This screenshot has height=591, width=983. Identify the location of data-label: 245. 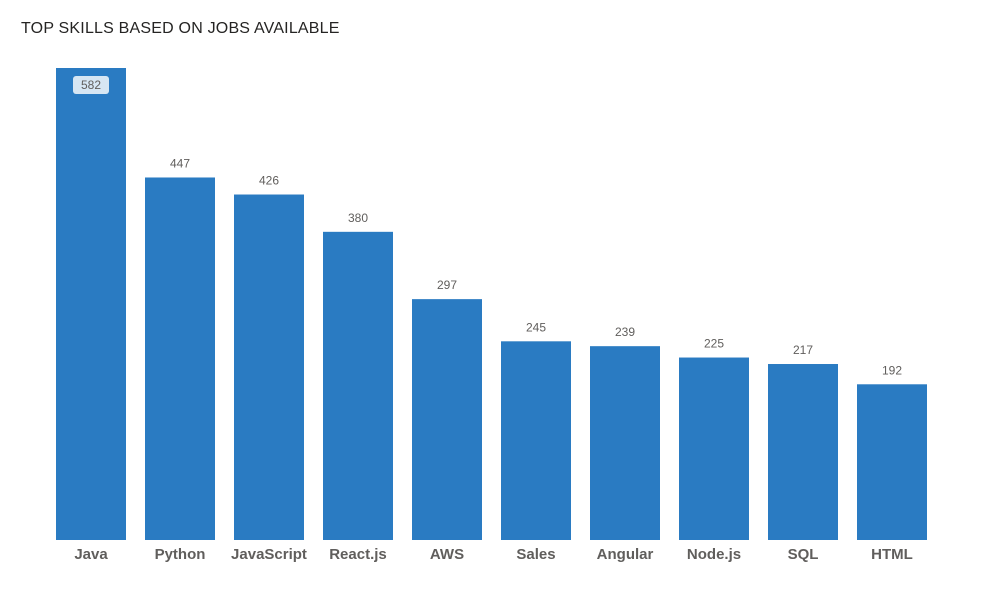
(536, 327).